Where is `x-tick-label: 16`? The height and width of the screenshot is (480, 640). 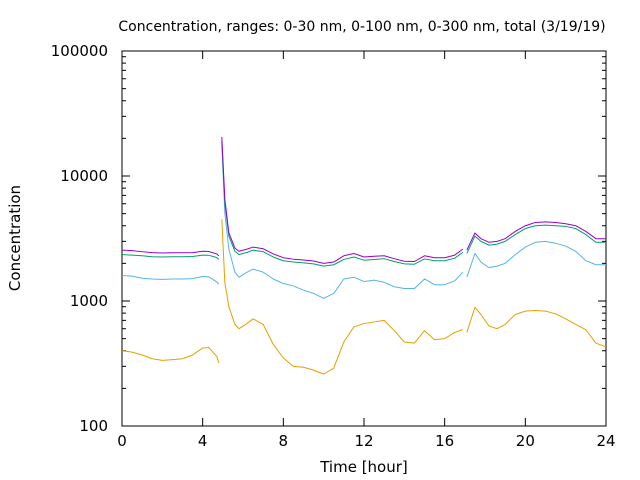
x-tick-label: 16 is located at coordinates (444, 441).